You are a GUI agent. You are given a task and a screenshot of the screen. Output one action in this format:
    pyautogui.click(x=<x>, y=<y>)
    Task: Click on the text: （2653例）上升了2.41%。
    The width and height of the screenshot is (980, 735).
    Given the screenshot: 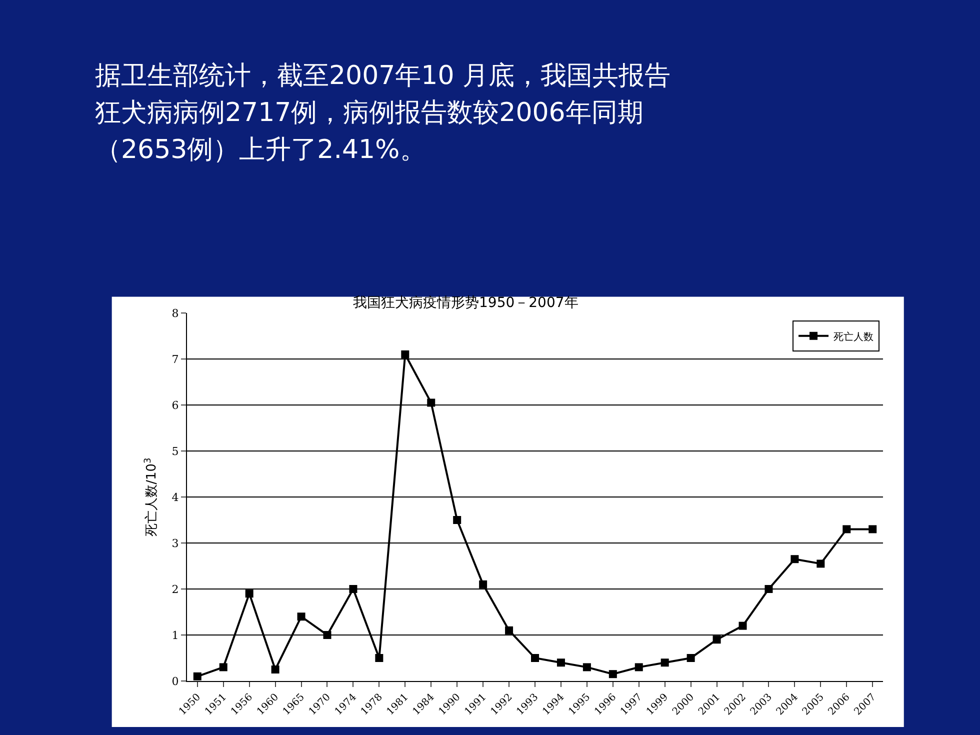 What is the action you would take?
    pyautogui.click(x=260, y=150)
    